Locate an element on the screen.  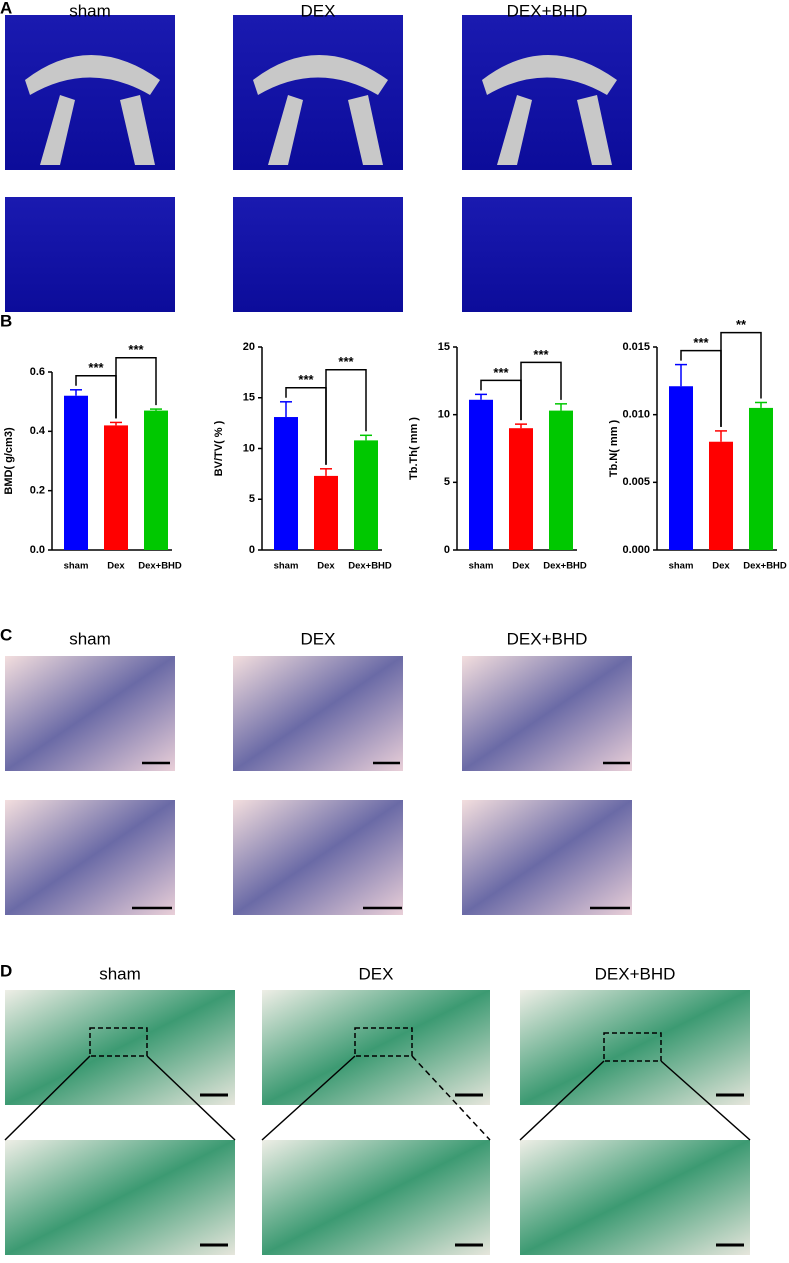
y-axis-label: BV/TV( % ) is located at coordinates (219, 448).